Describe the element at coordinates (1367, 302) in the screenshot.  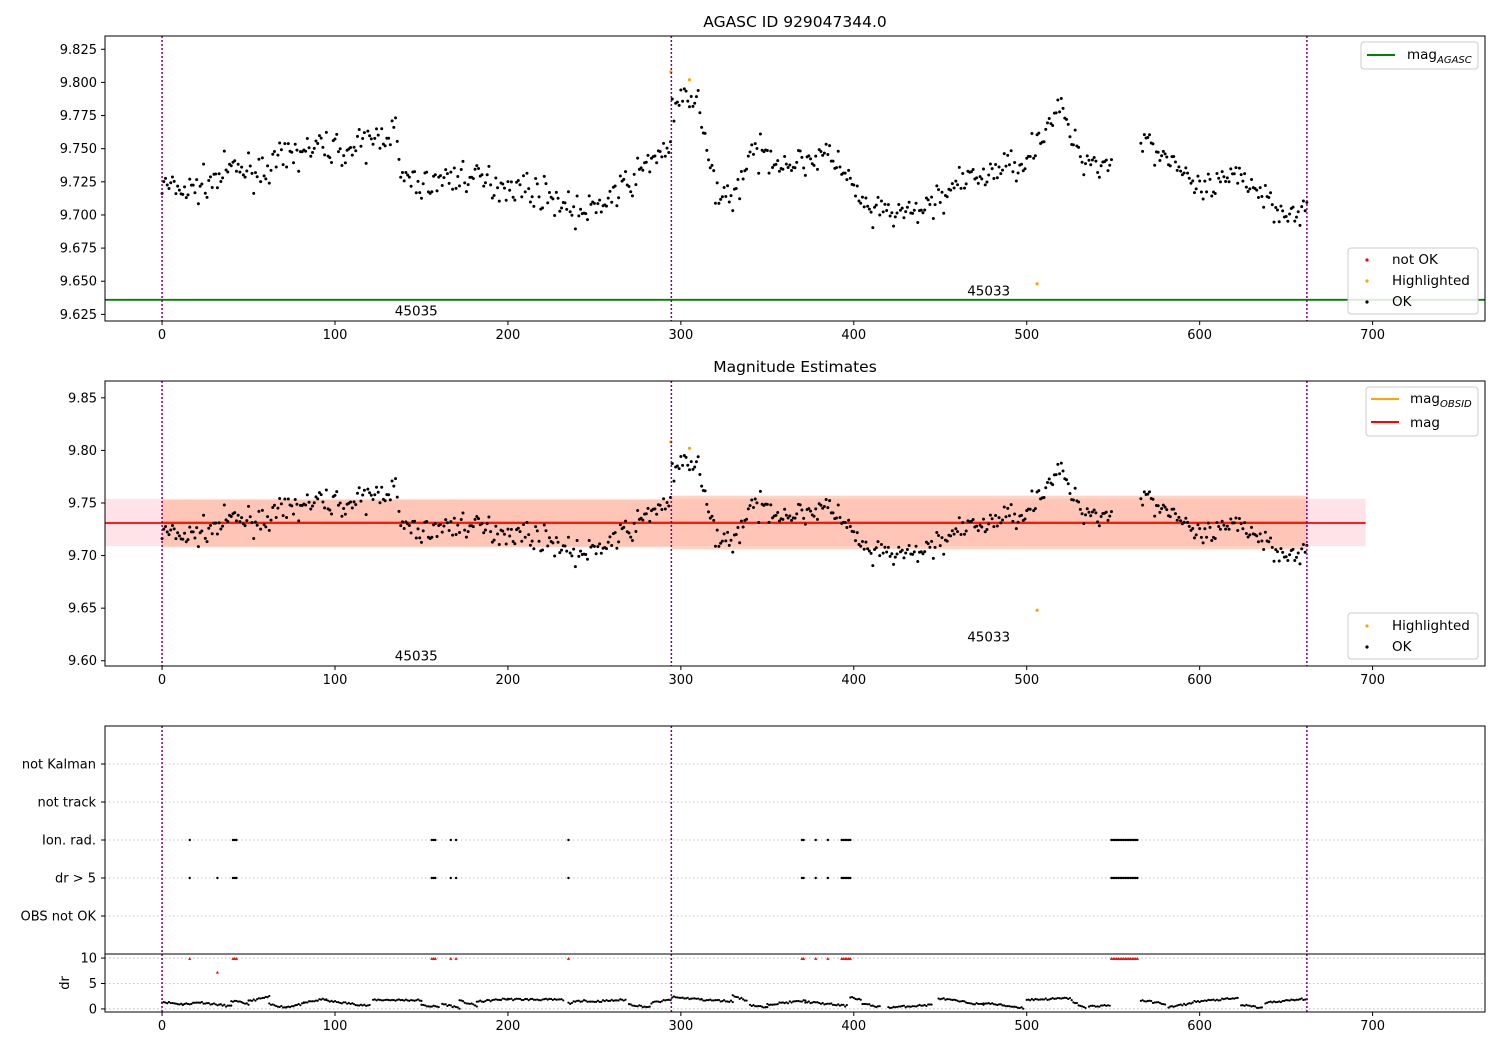
I see `legend-marker-ok` at that location.